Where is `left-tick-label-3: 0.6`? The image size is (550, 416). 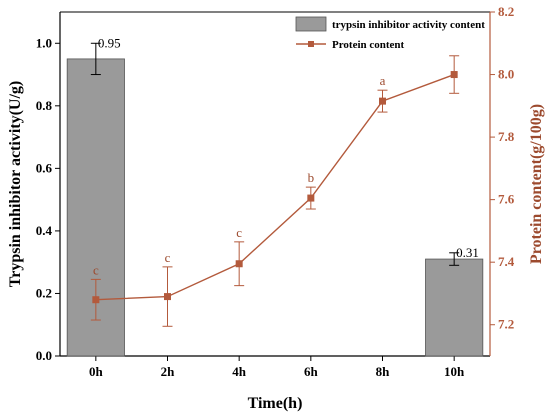
left-tick-label-3: 0.6 is located at coordinates (44, 167).